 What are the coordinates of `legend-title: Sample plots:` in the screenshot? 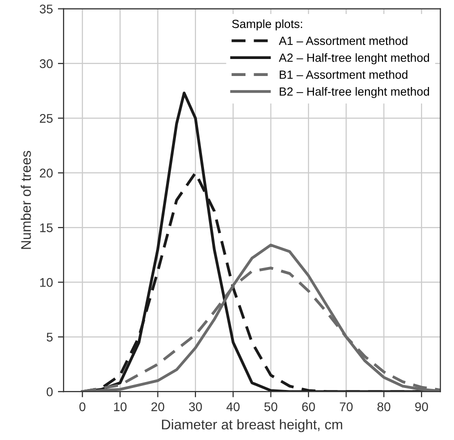 It's located at (267, 24).